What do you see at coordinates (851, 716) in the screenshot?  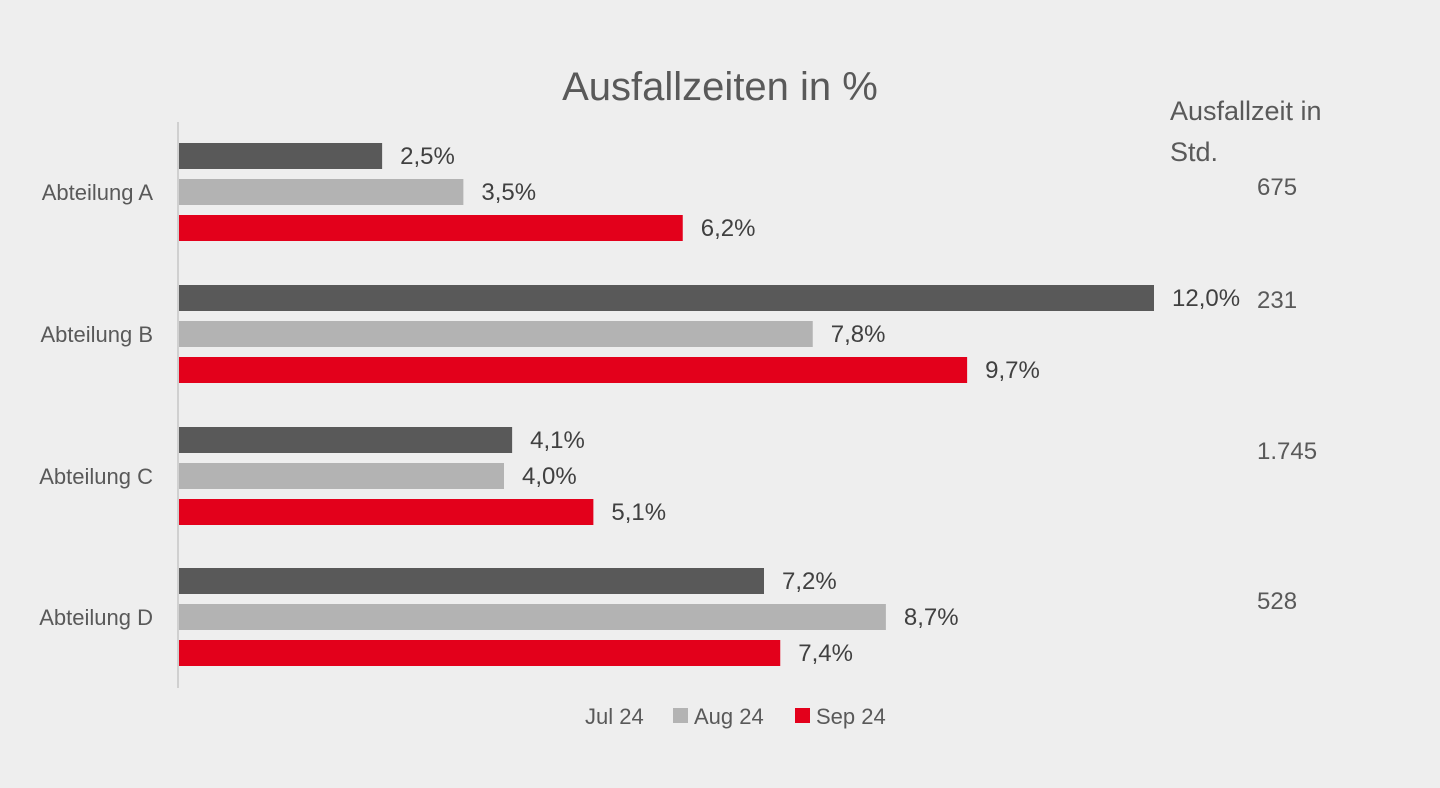 I see `legend-label: Sep 24` at bounding box center [851, 716].